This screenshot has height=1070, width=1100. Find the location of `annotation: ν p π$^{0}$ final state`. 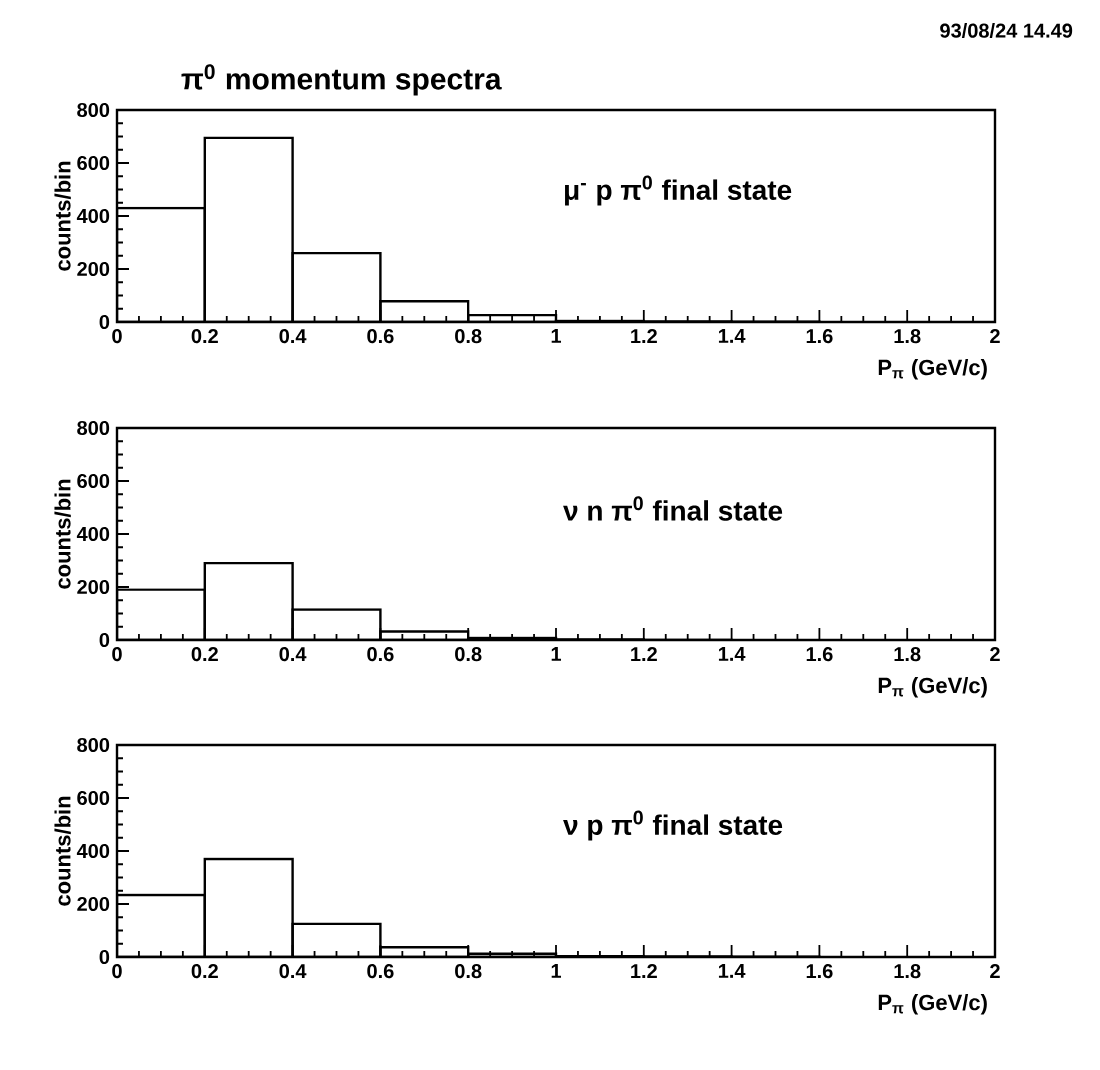

annotation: ν p π$^{0}$ final state is located at coordinates (673, 825).